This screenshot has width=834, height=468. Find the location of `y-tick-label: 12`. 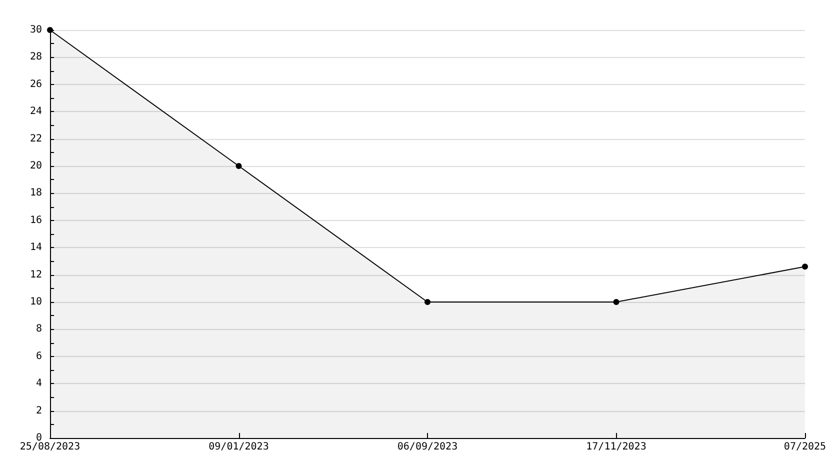

y-tick-label: 12 is located at coordinates (36, 274).